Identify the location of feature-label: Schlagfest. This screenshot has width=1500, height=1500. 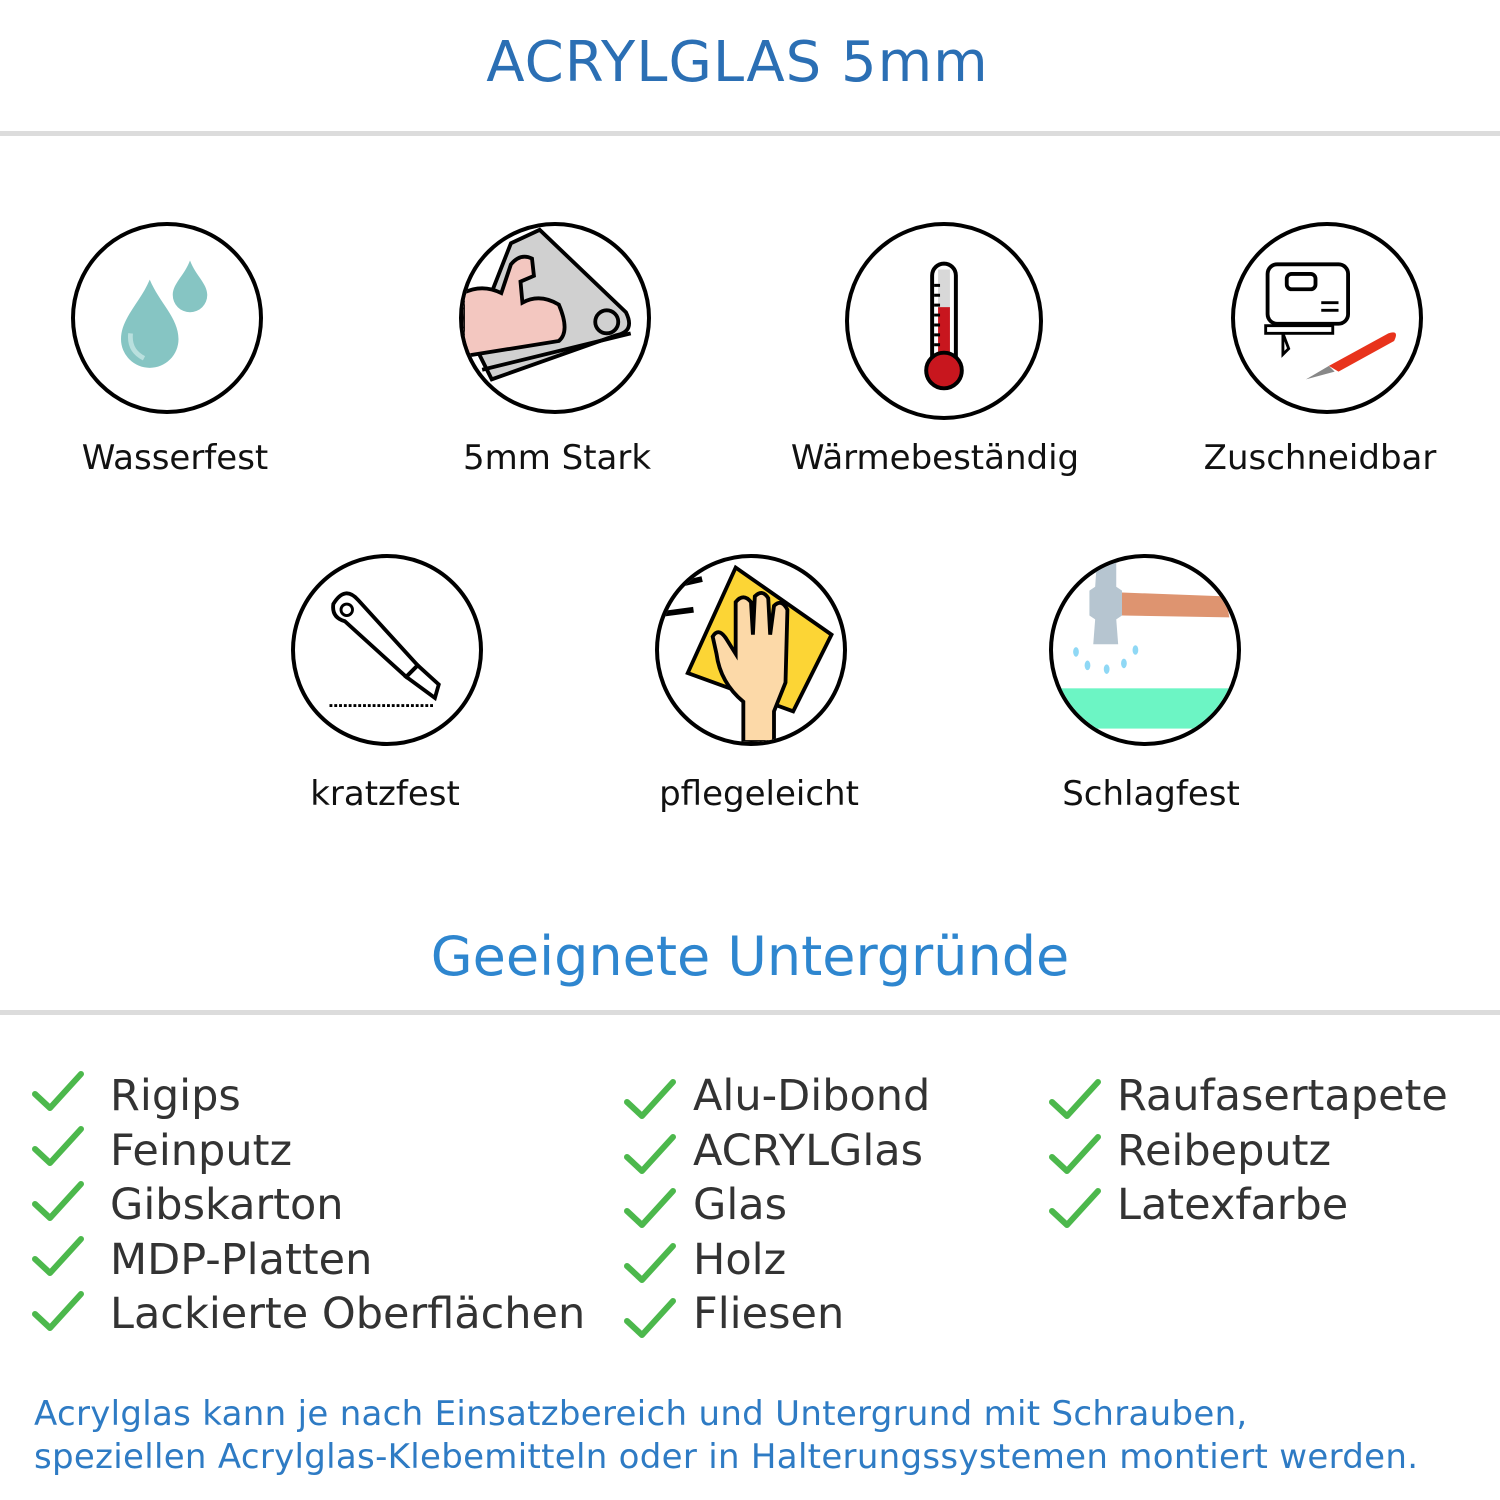
(1151, 794).